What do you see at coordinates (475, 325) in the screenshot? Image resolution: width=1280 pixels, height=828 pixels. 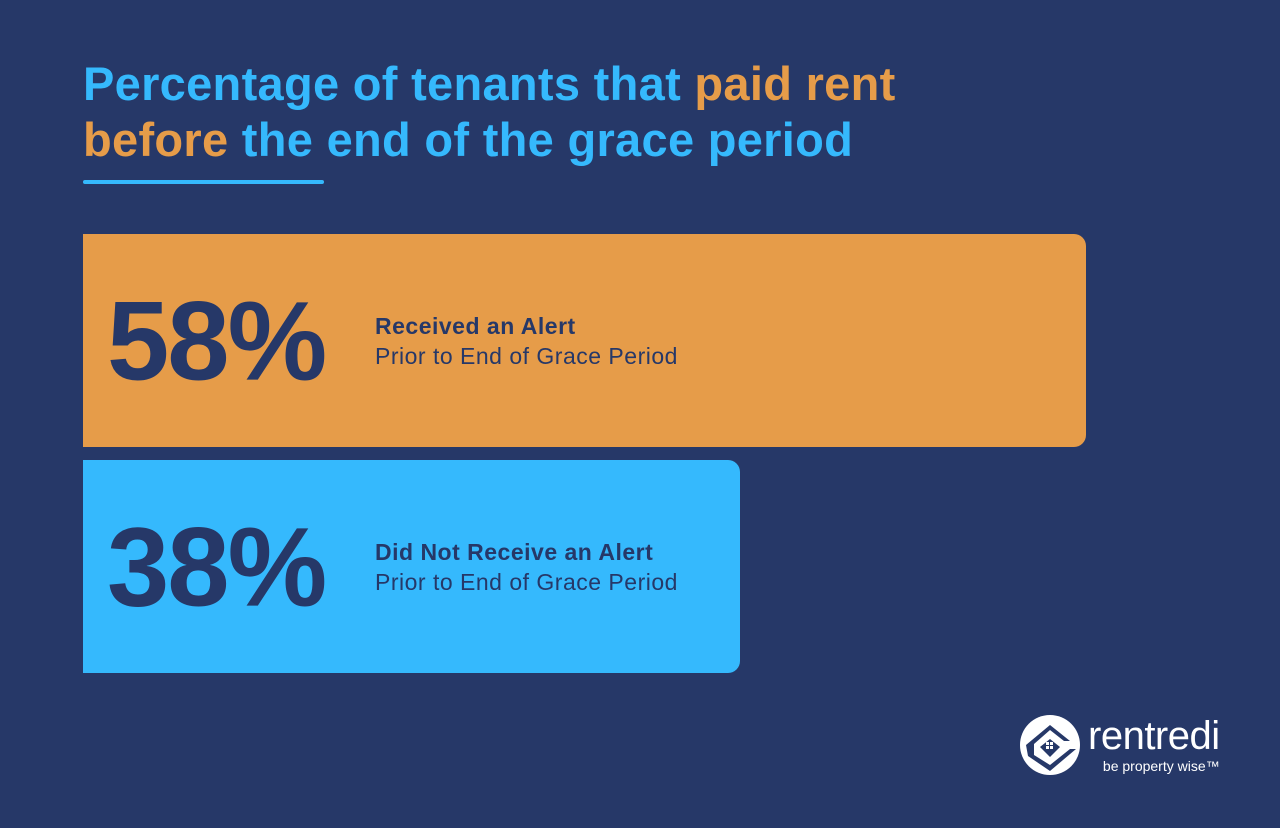 I see `bar-label-bold: Received an Alert` at bounding box center [475, 325].